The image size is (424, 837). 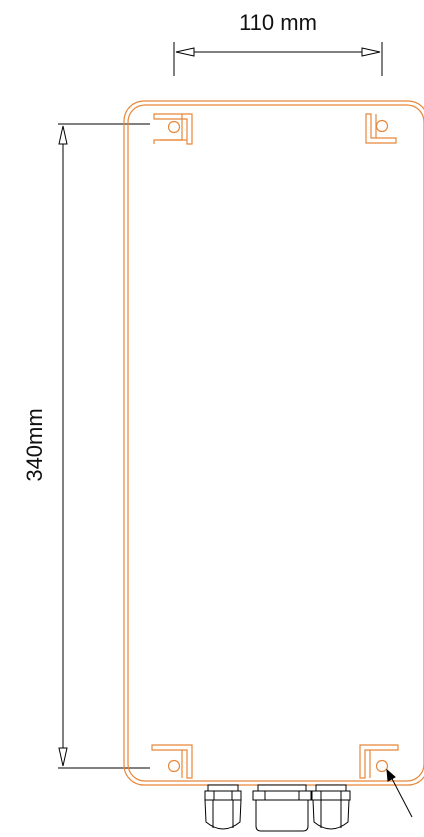 I want to click on width-dimension, so click(x=278, y=59).